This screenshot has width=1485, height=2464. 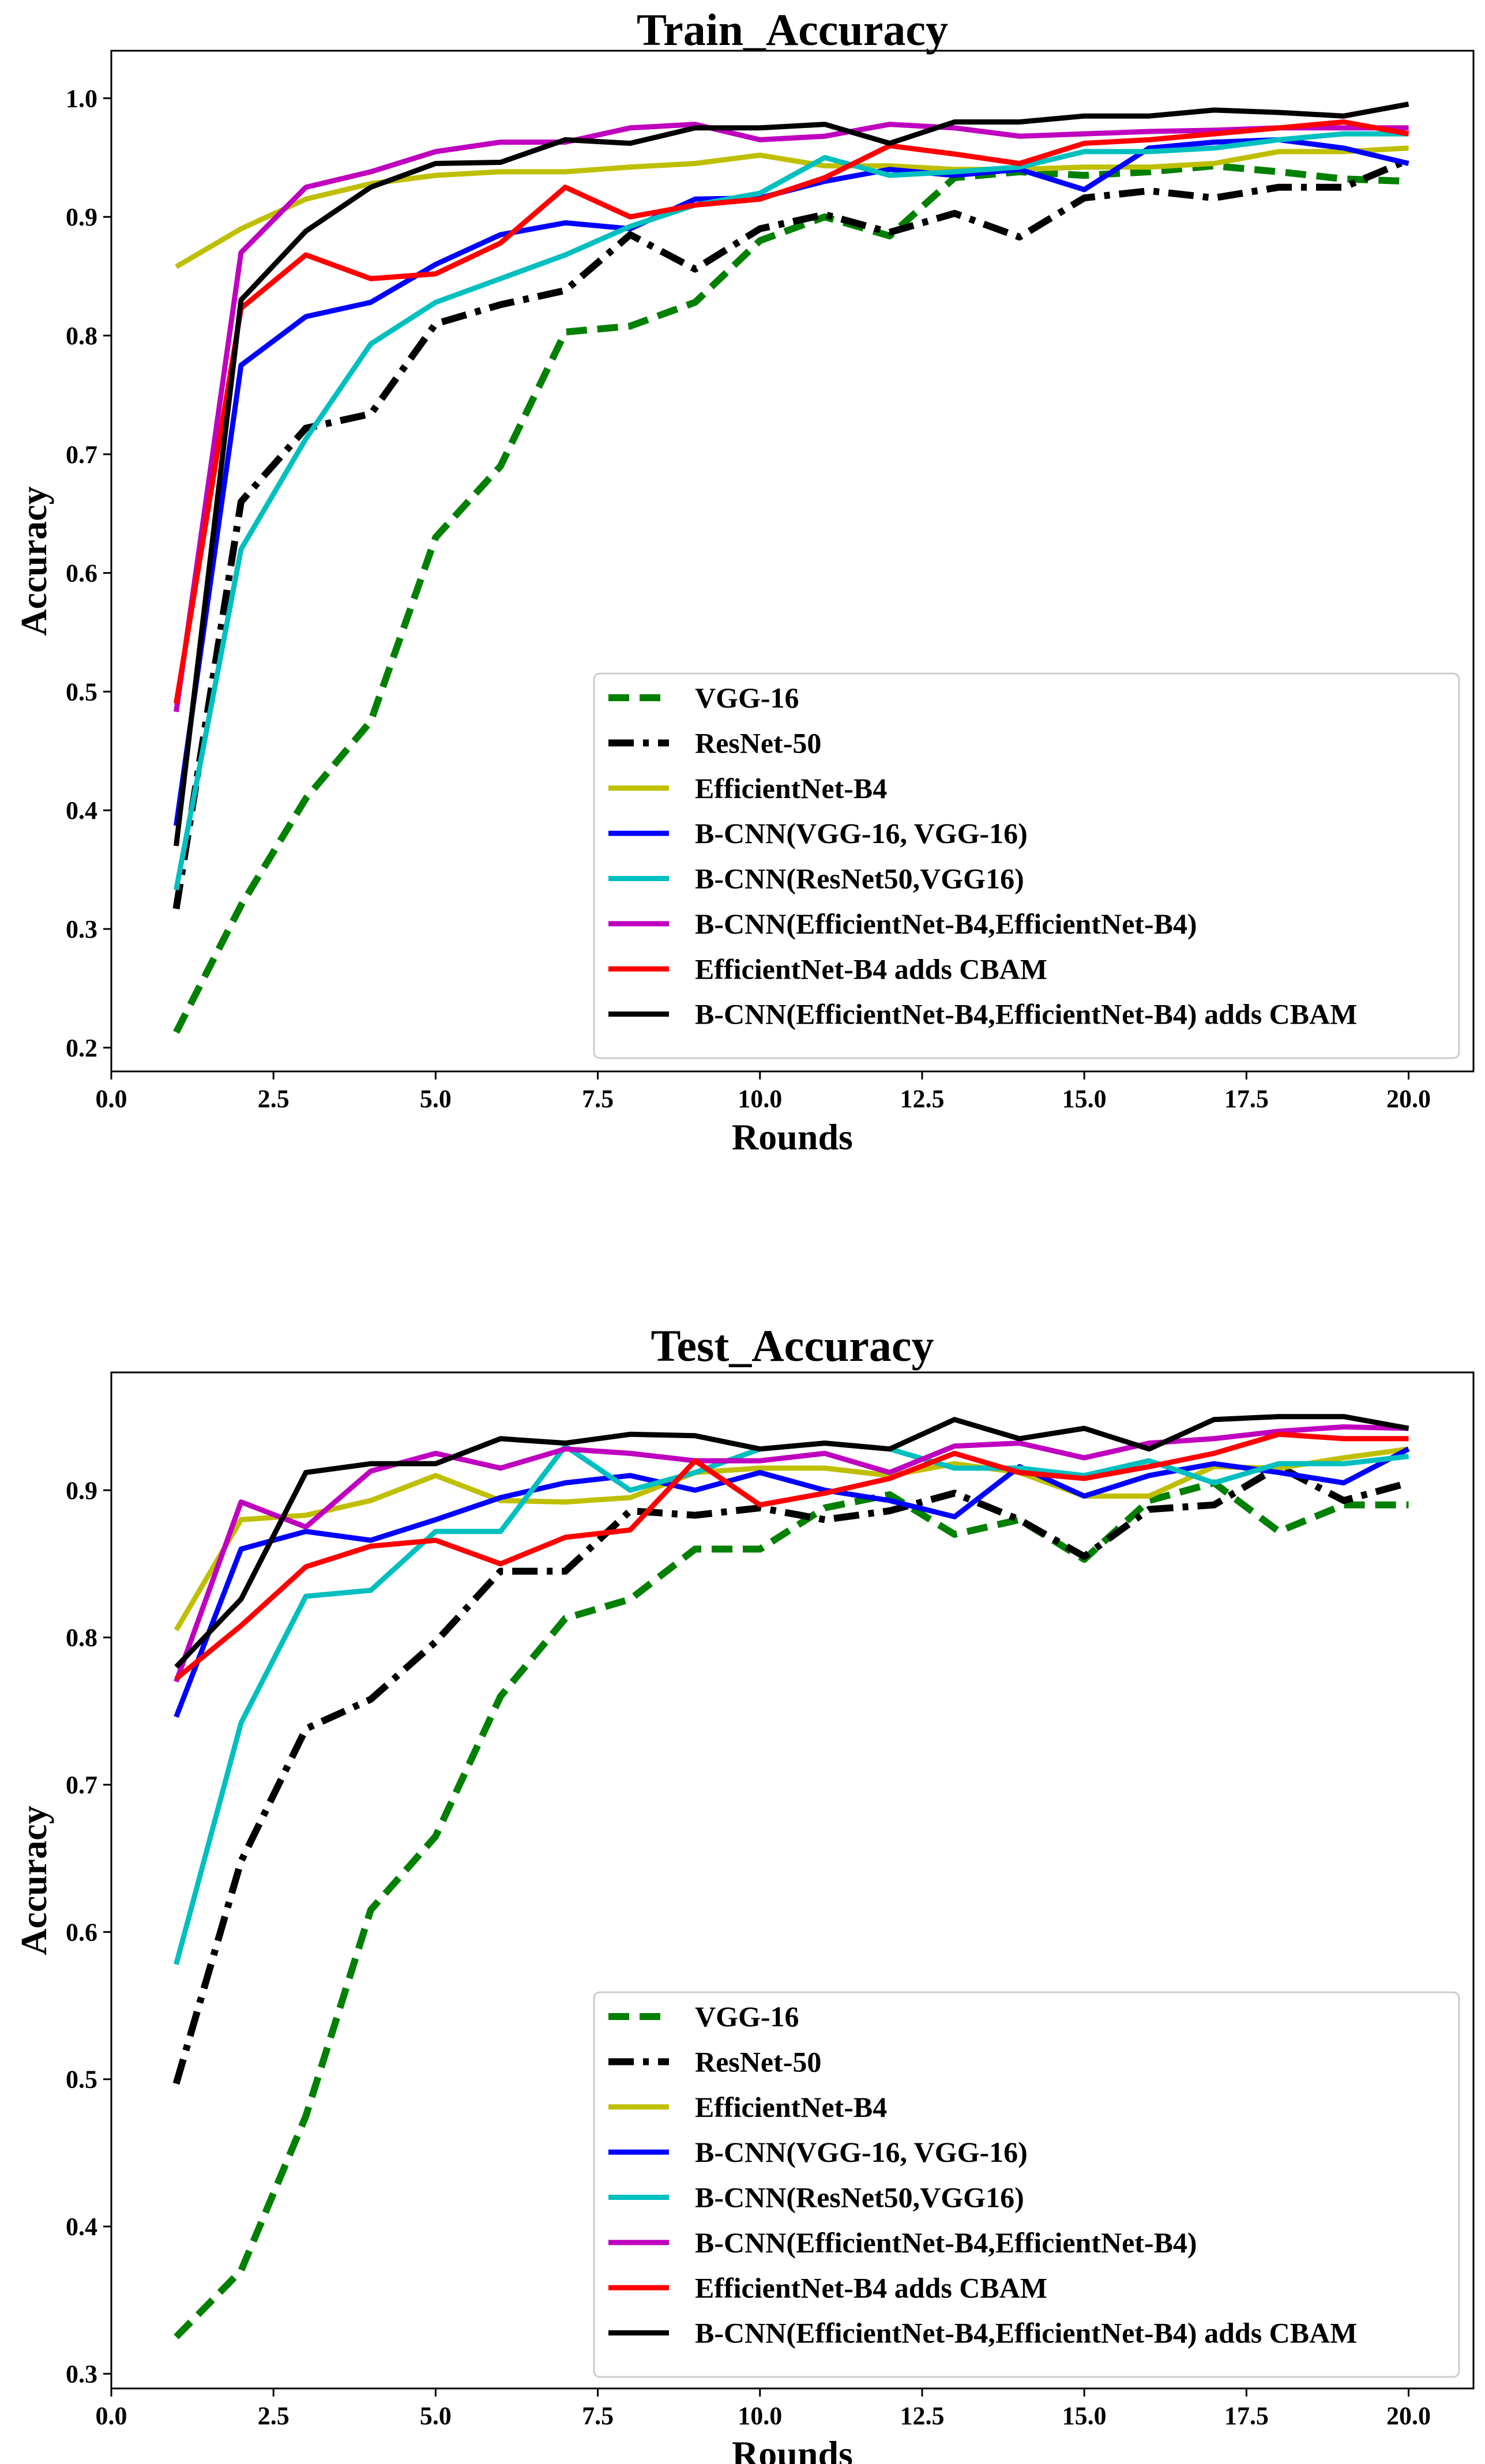 What do you see at coordinates (81, 455) in the screenshot?
I see `chart1-y-tick-label: 0.7` at bounding box center [81, 455].